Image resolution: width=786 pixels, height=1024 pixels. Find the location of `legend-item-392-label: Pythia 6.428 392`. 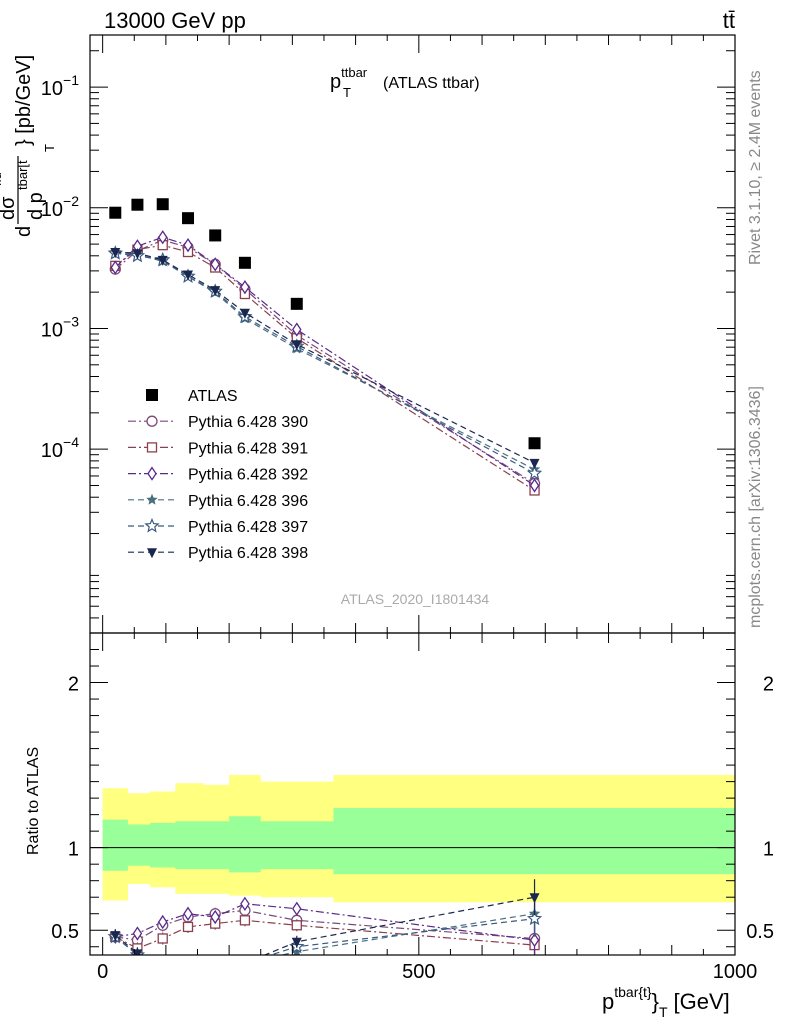

legend-item-392-label: Pythia 6.428 392 is located at coordinates (248, 475).